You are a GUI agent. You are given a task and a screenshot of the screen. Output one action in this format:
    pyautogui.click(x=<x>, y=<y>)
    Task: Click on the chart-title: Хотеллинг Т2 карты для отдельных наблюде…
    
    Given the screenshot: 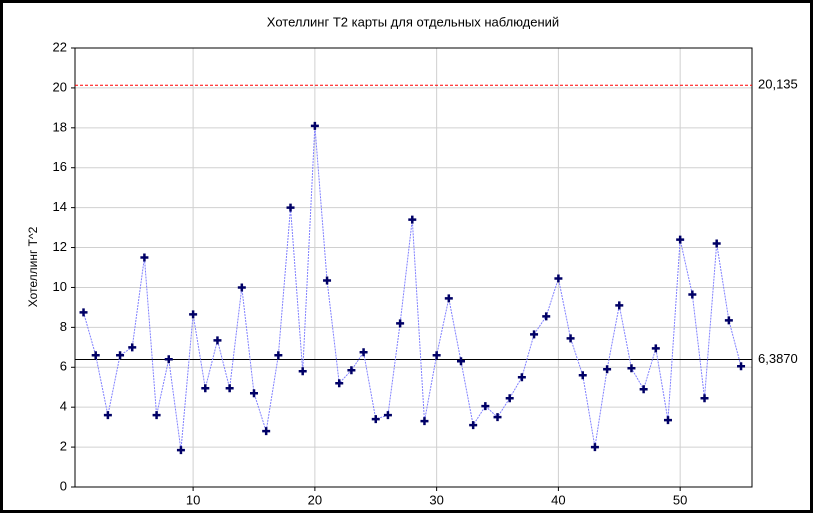 What is the action you would take?
    pyautogui.click(x=413, y=21)
    